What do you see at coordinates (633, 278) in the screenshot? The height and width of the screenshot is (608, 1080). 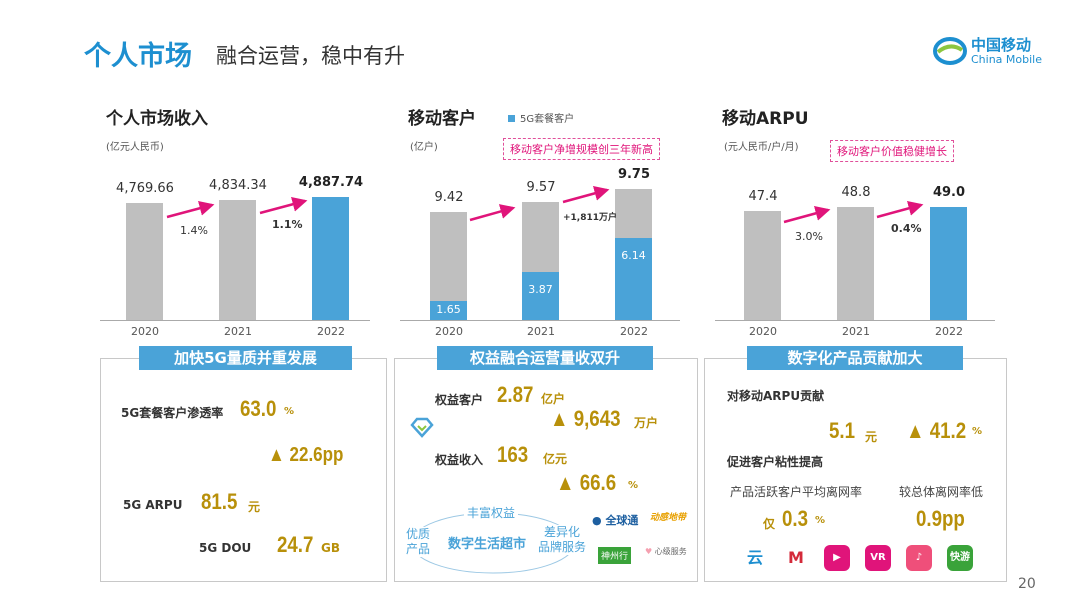 I see `segment-5g: 6.14` at bounding box center [633, 278].